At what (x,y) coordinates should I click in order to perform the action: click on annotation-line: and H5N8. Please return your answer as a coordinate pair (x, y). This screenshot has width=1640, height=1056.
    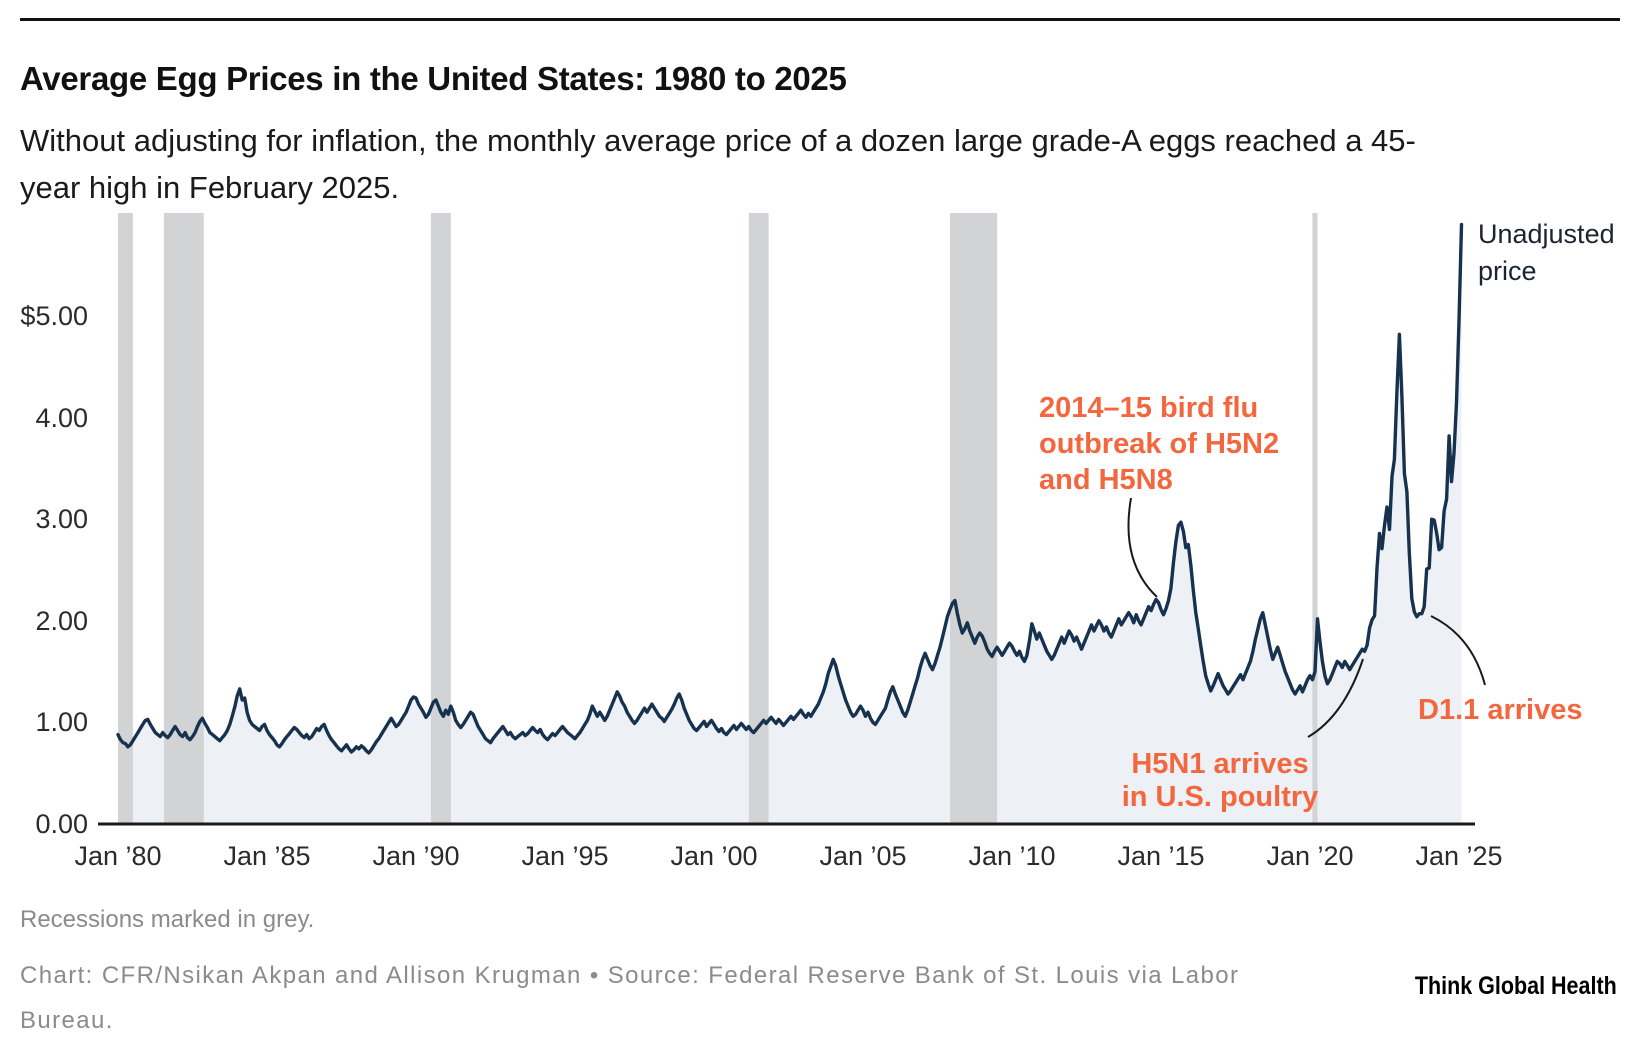
    Looking at the image, I should click on (1106, 480).